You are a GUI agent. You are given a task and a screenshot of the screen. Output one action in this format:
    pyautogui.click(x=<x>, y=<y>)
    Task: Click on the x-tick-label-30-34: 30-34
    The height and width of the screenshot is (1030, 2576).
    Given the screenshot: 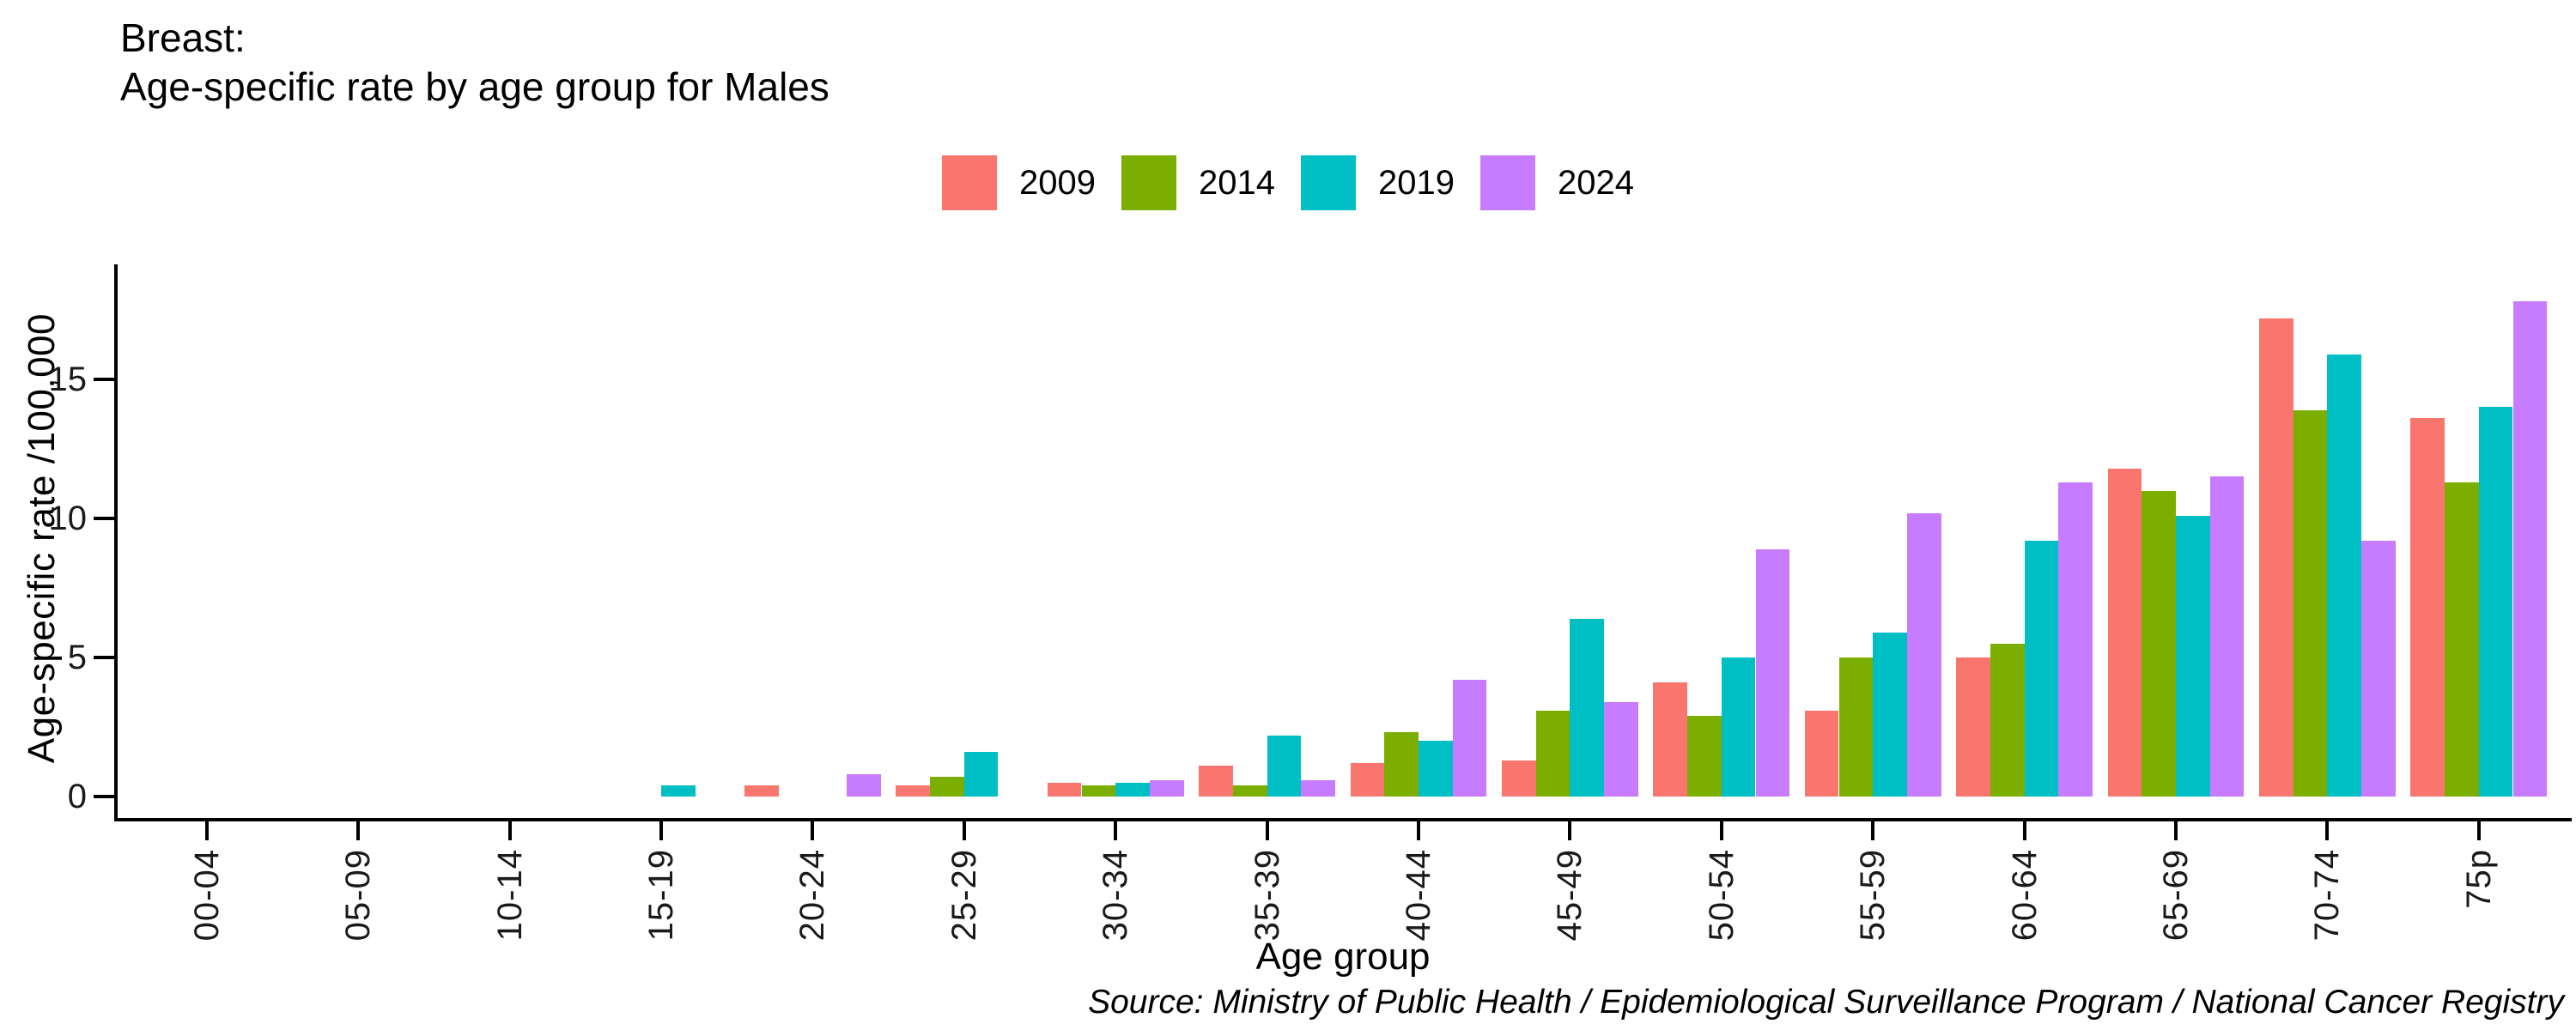 What is the action you would take?
    pyautogui.click(x=1116, y=895)
    